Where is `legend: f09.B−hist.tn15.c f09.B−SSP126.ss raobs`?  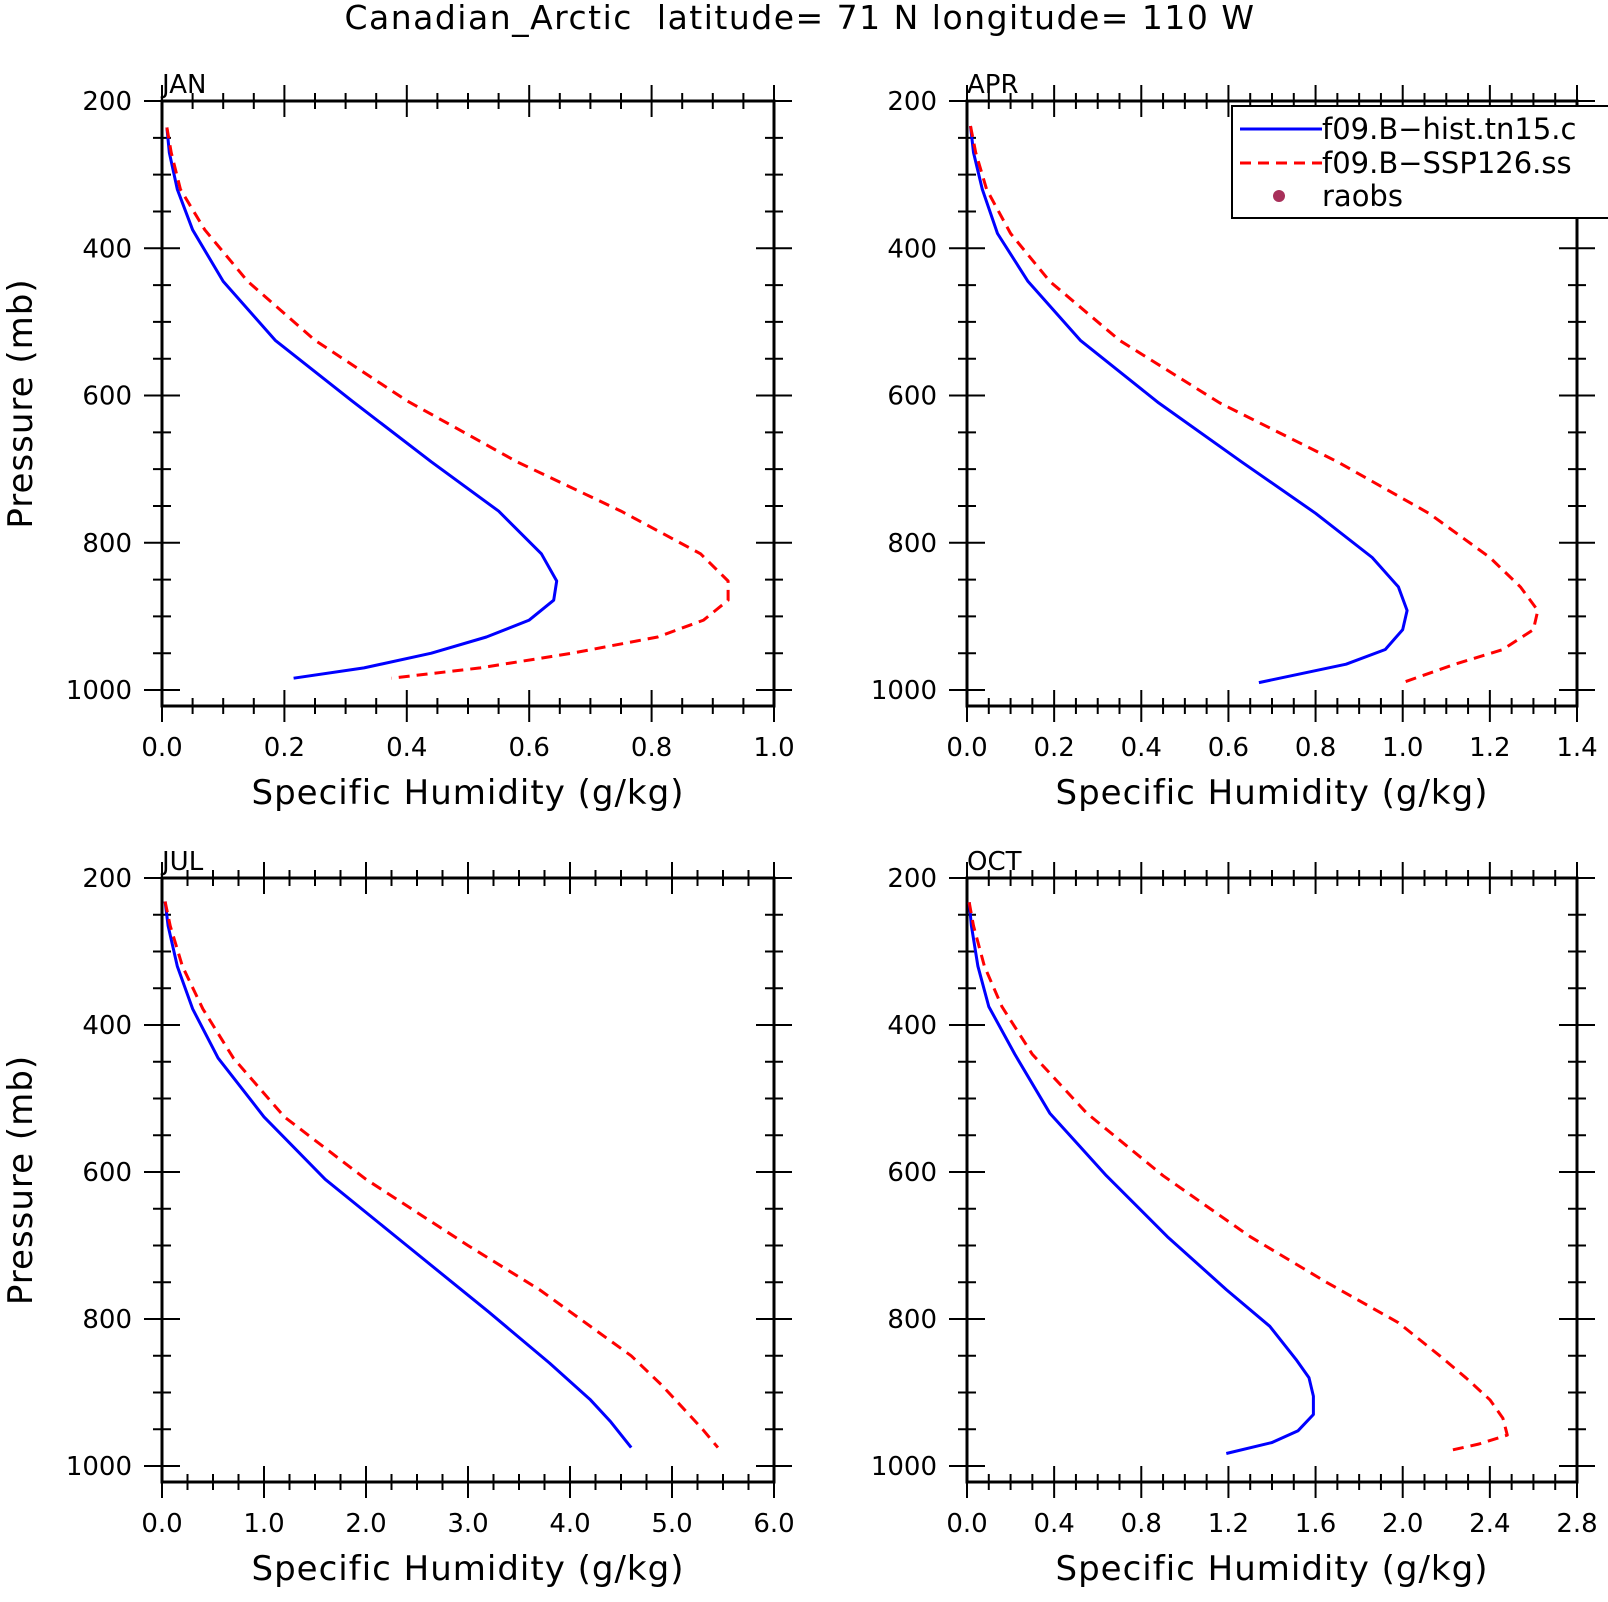 legend: f09.B−hist.tn15.c f09.B−SSP126.ss raobs is located at coordinates (1419, 162).